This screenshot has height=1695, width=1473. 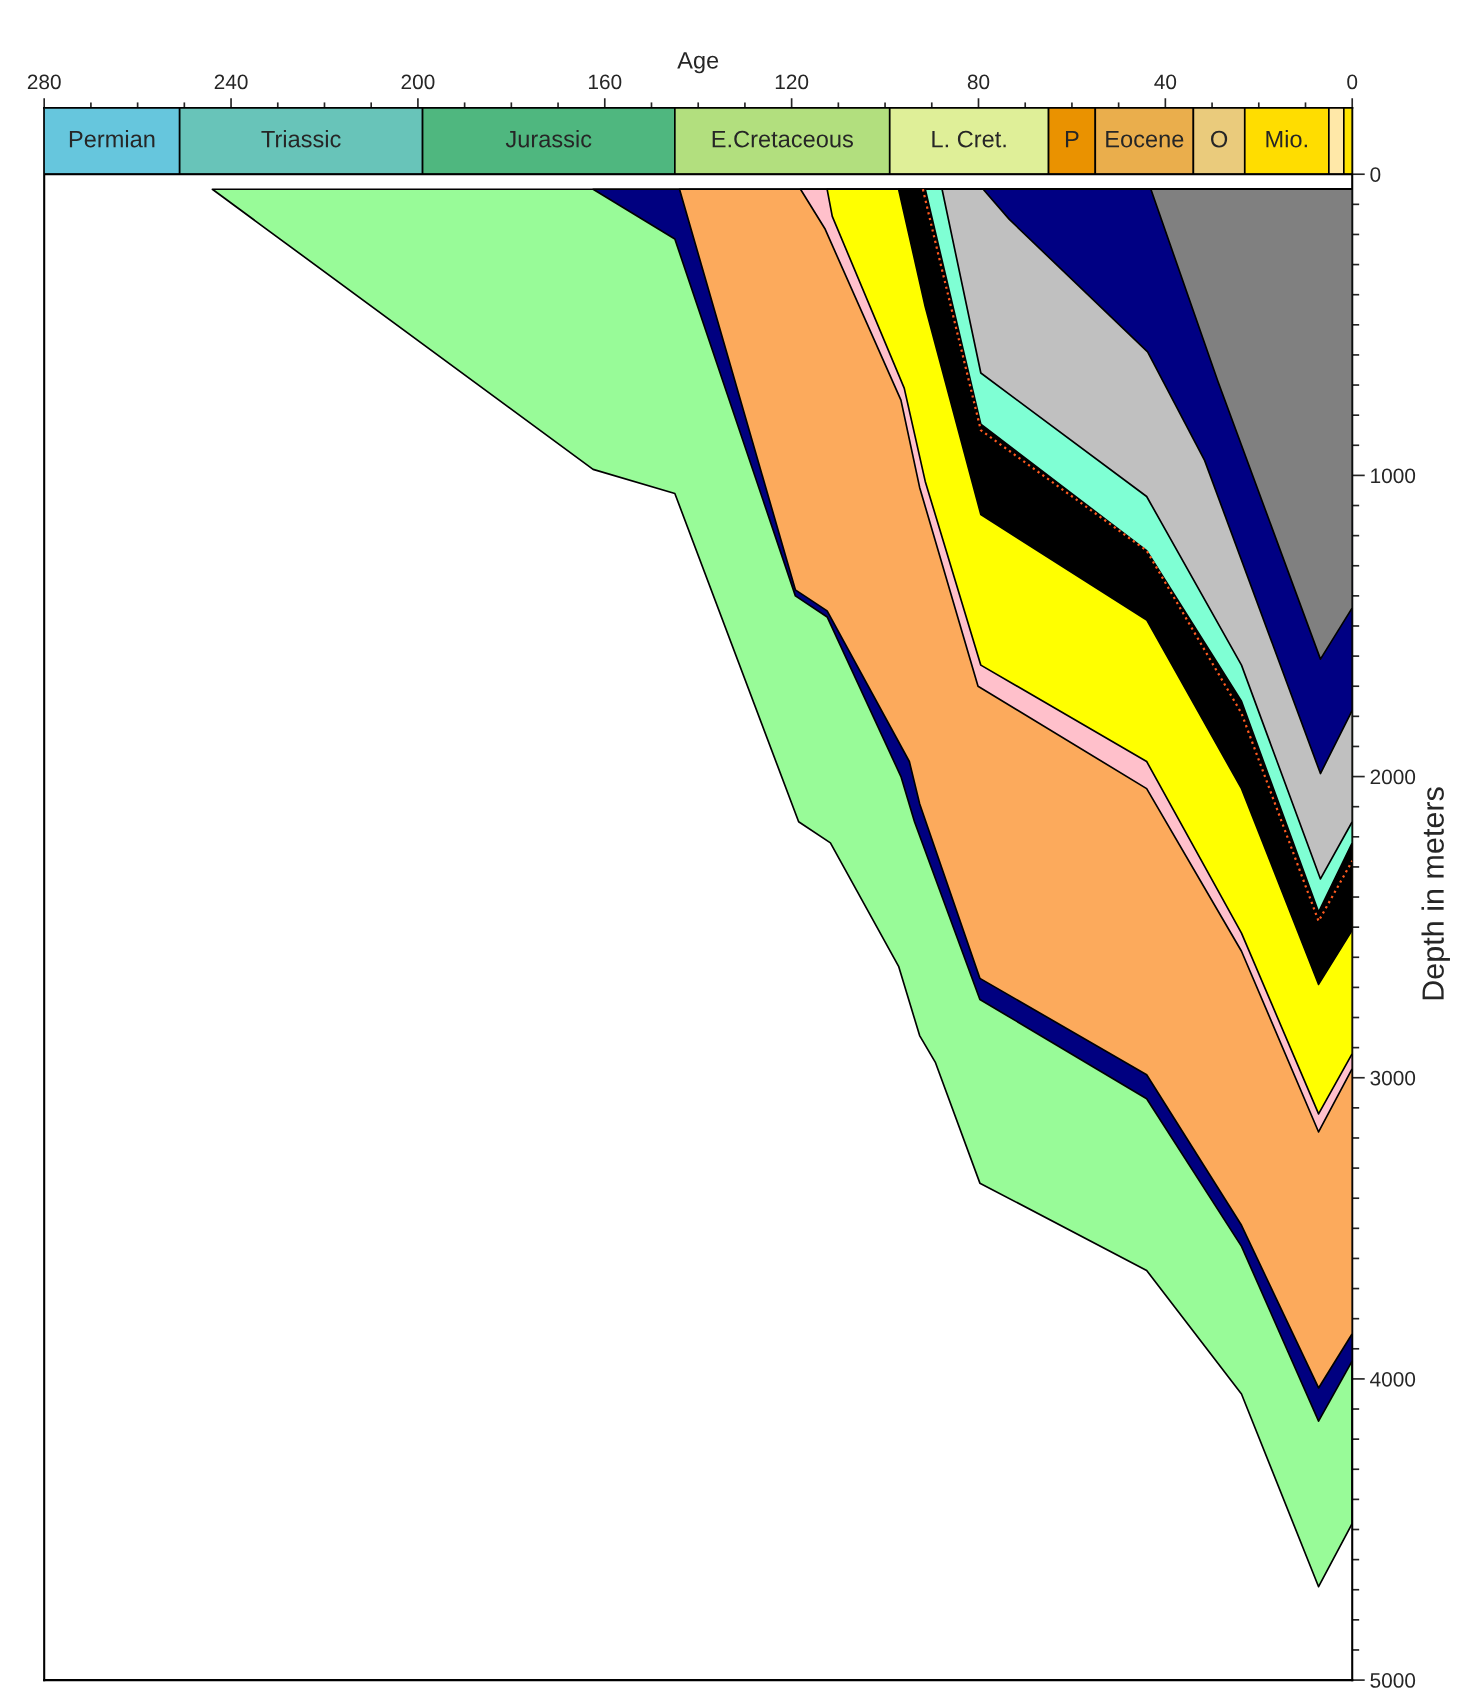 I want to click on y-tick-label: 5000, so click(x=1393, y=1680).